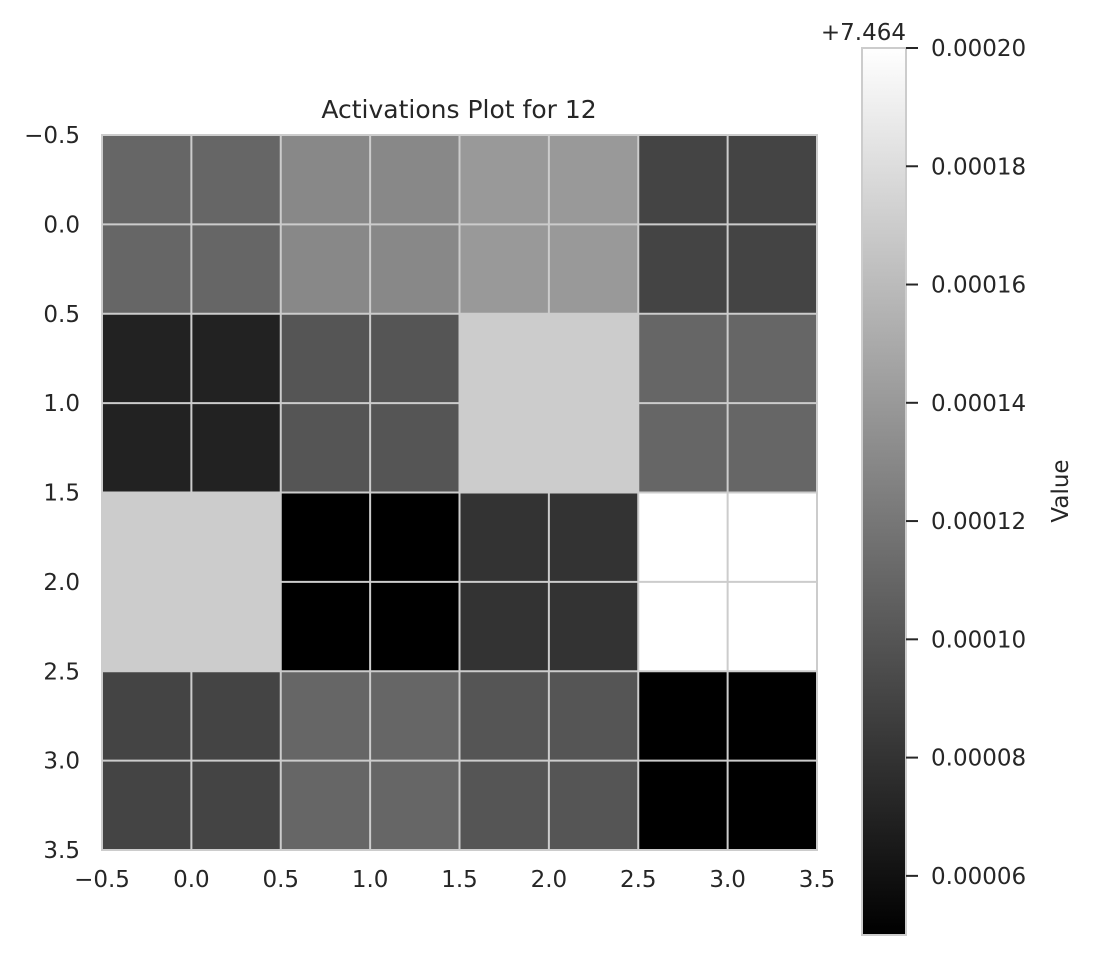 The image size is (1096, 955). What do you see at coordinates (61, 762) in the screenshot?
I see `y-tick-label: 3.0` at bounding box center [61, 762].